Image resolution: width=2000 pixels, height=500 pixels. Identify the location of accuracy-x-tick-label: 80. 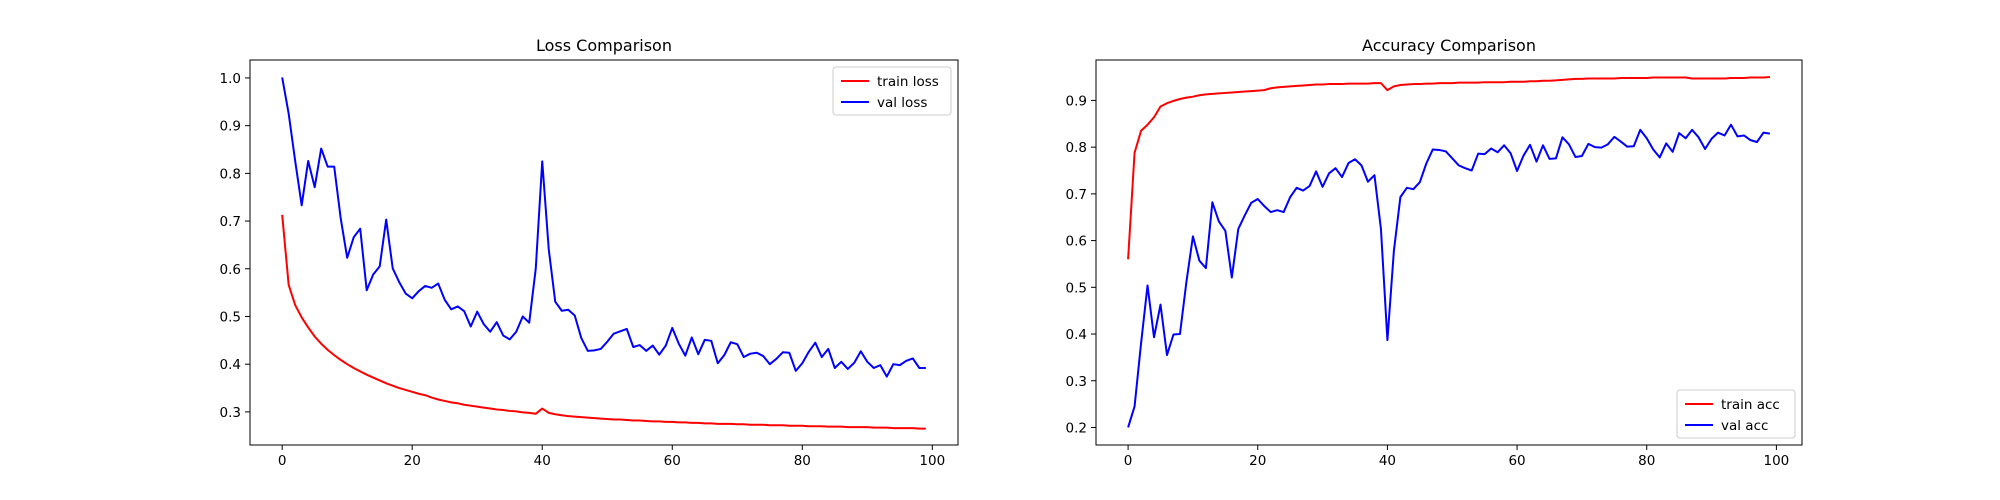
(1646, 461).